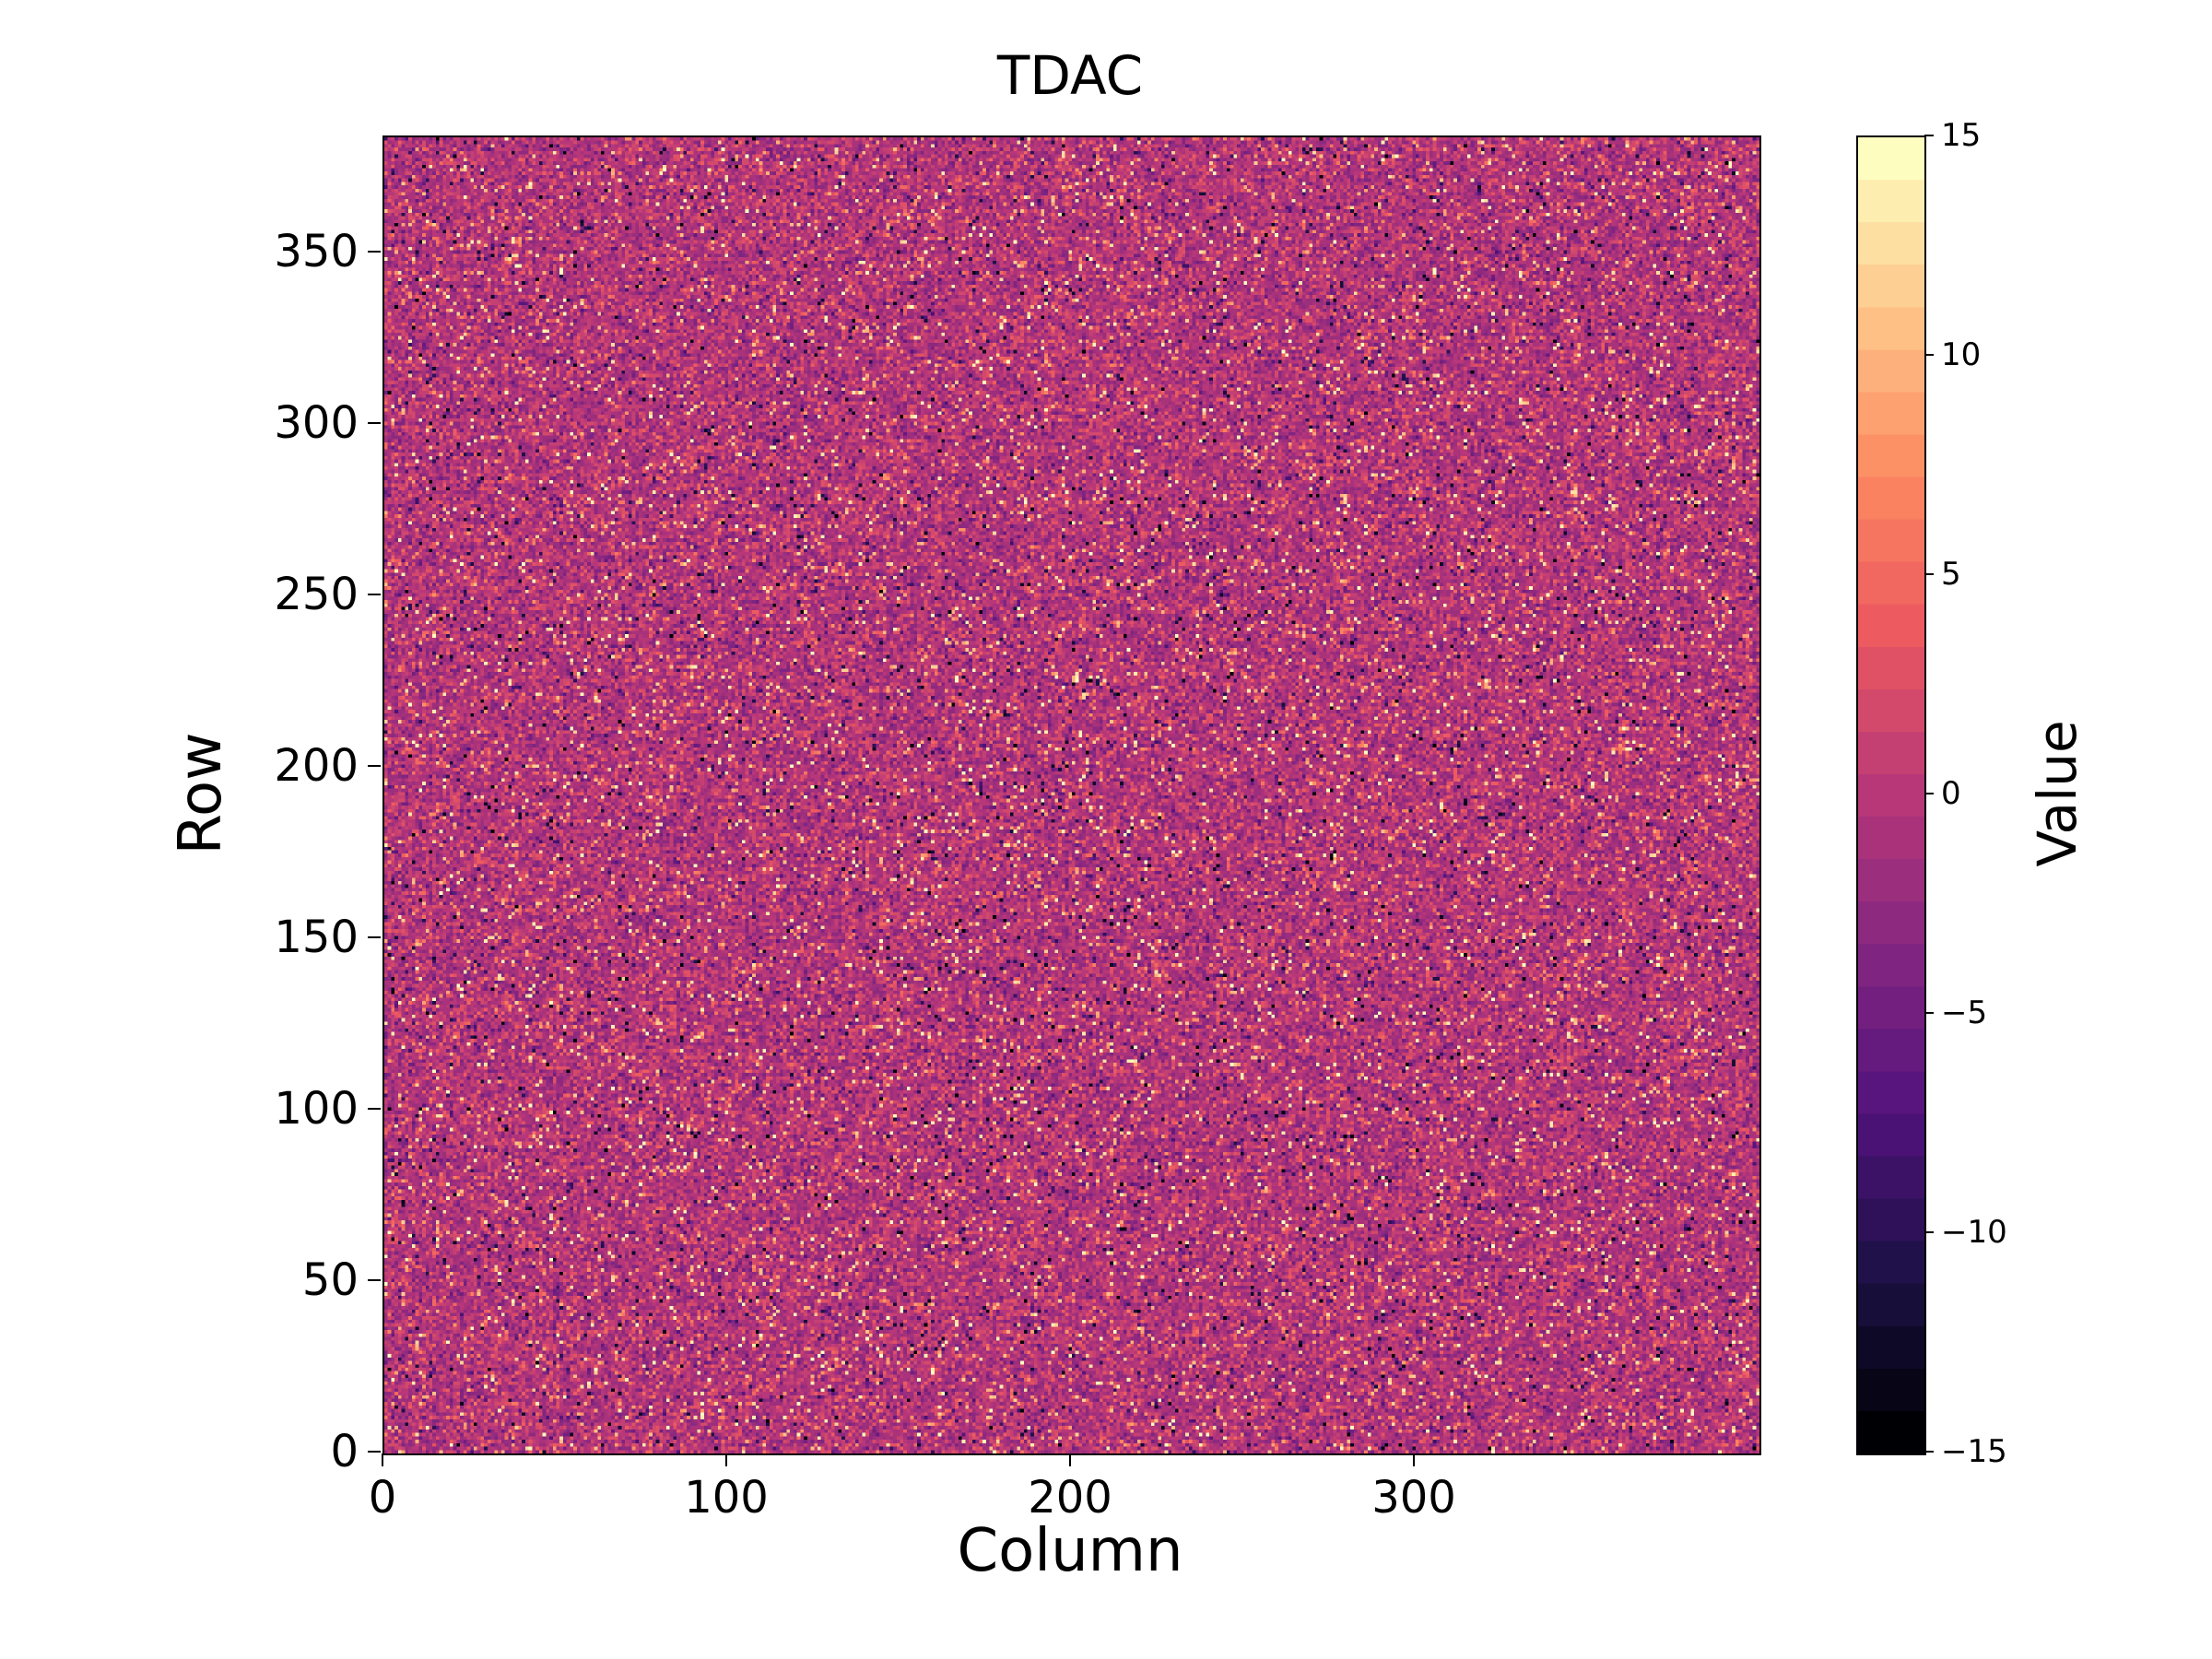 The width and height of the screenshot is (2212, 1659). Describe the element at coordinates (1964, 1012) in the screenshot. I see `colorbar-tick-label: −5` at that location.